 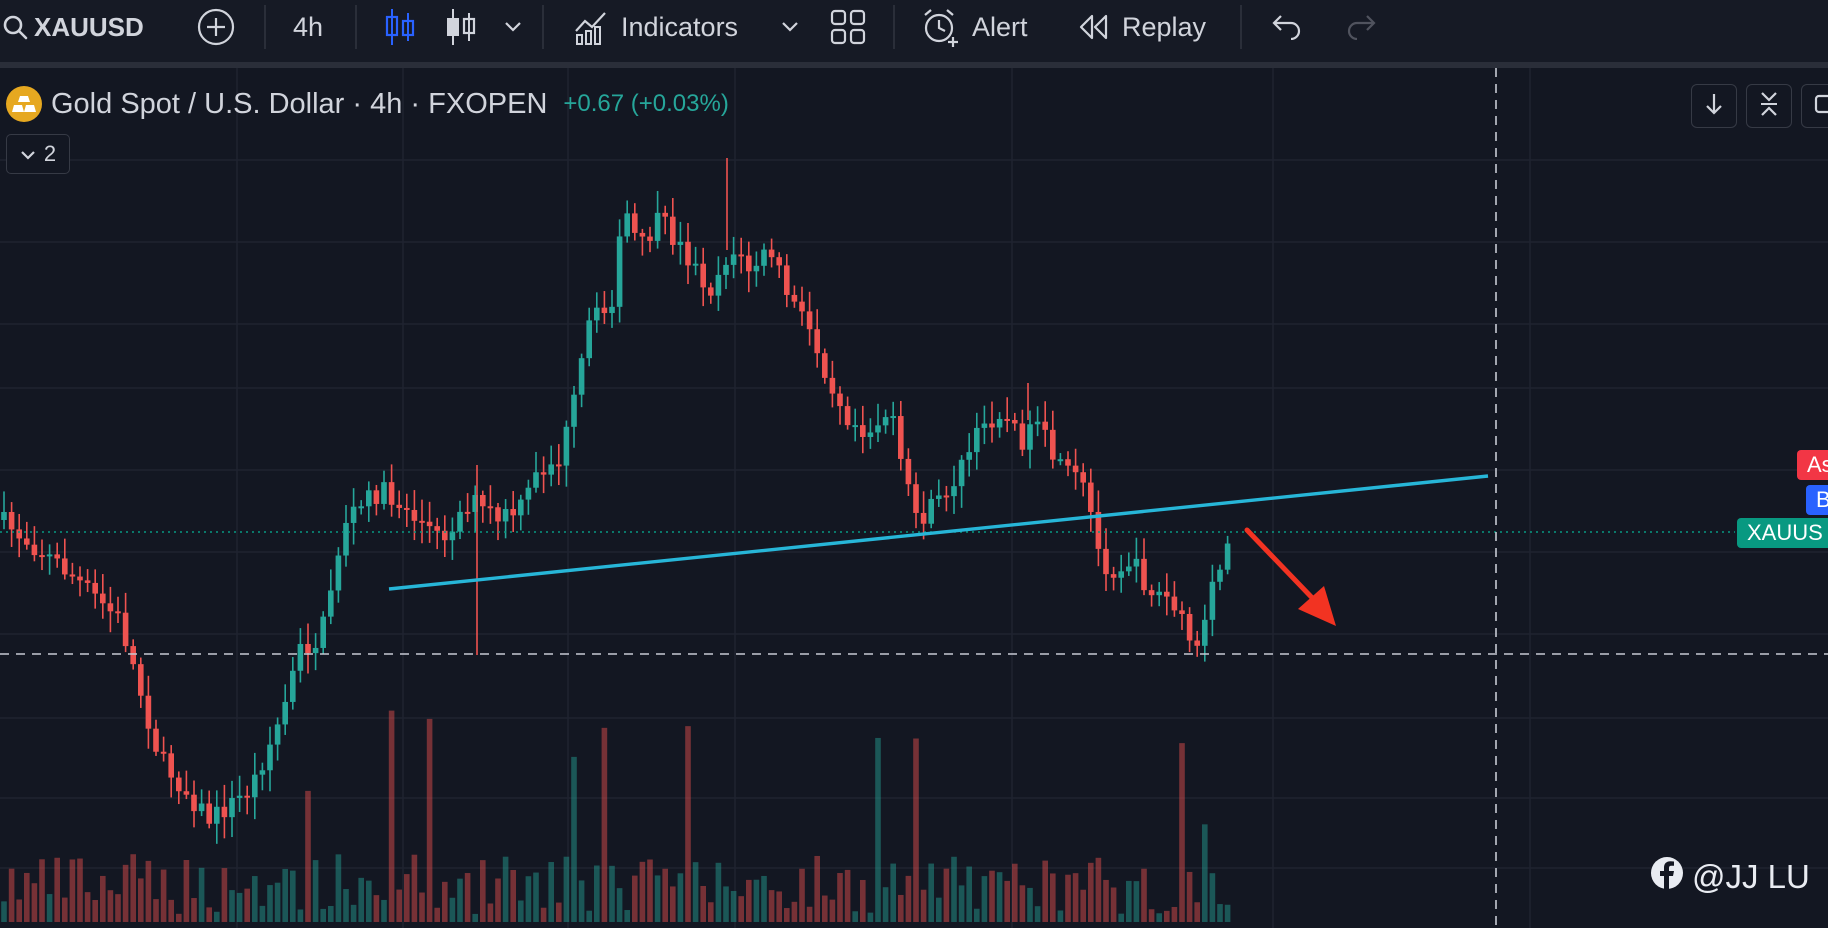 I want to click on undo-icon, so click(x=1287, y=27).